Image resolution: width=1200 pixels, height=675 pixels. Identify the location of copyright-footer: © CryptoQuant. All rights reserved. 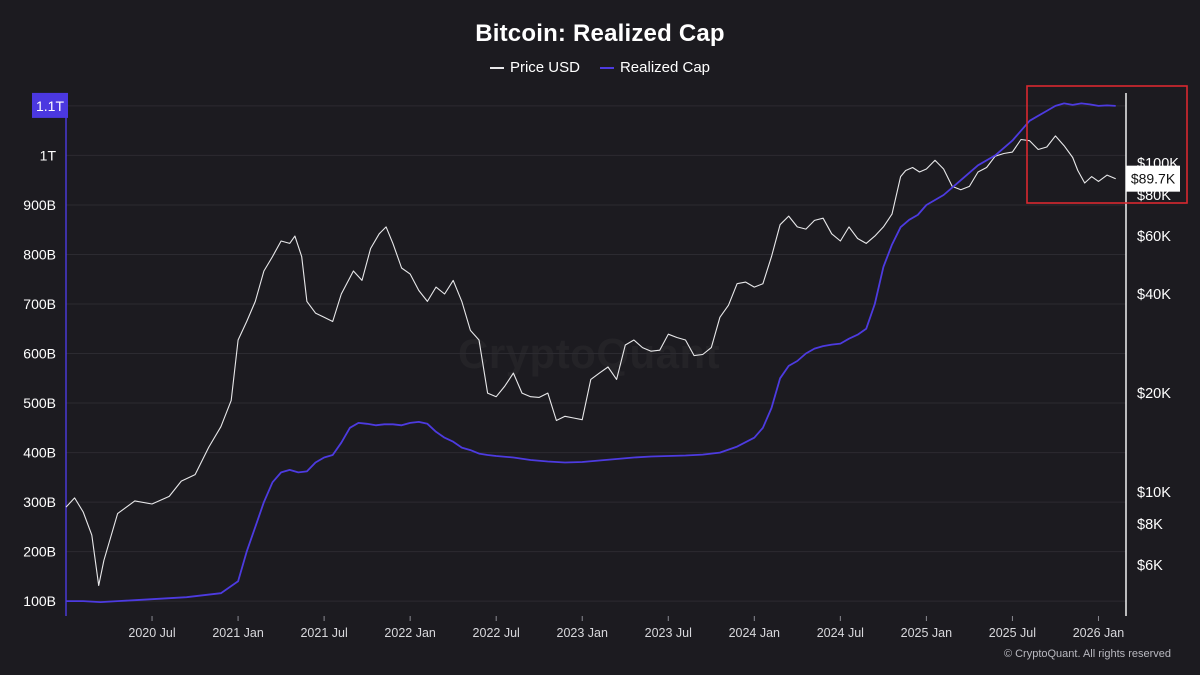
(1087, 654).